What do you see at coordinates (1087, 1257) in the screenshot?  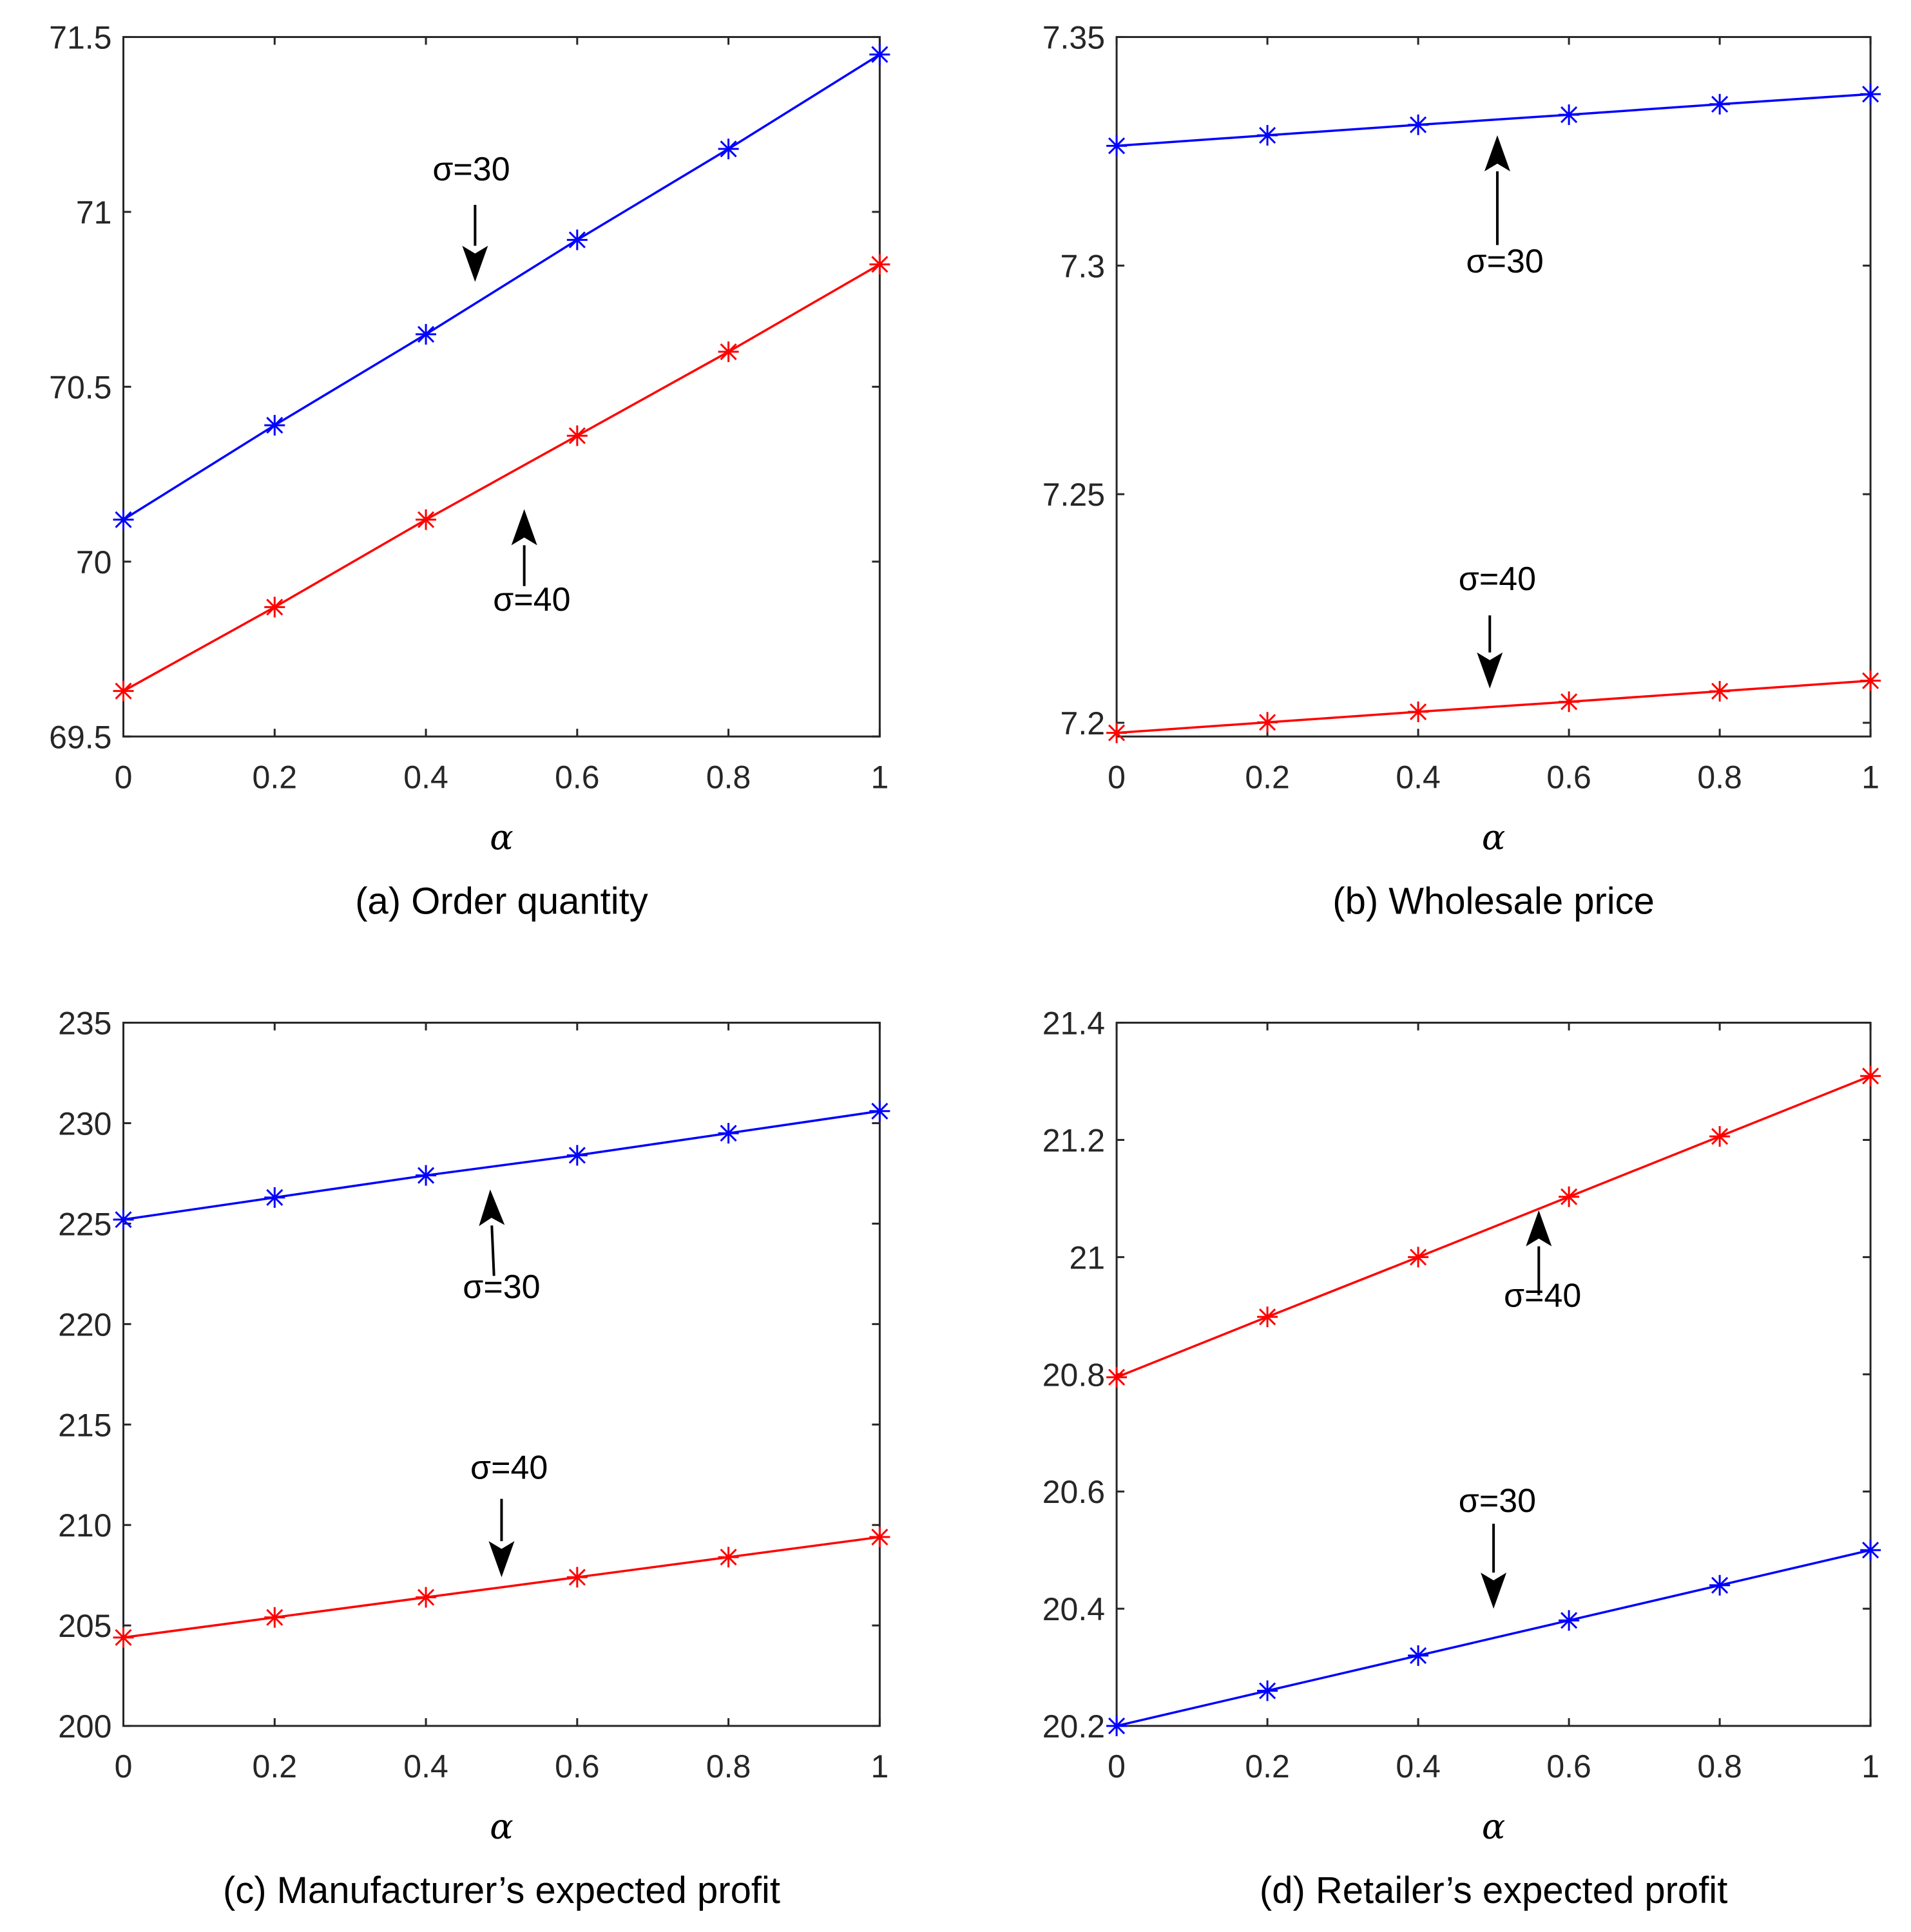 I see `y-tick-label: 21` at bounding box center [1087, 1257].